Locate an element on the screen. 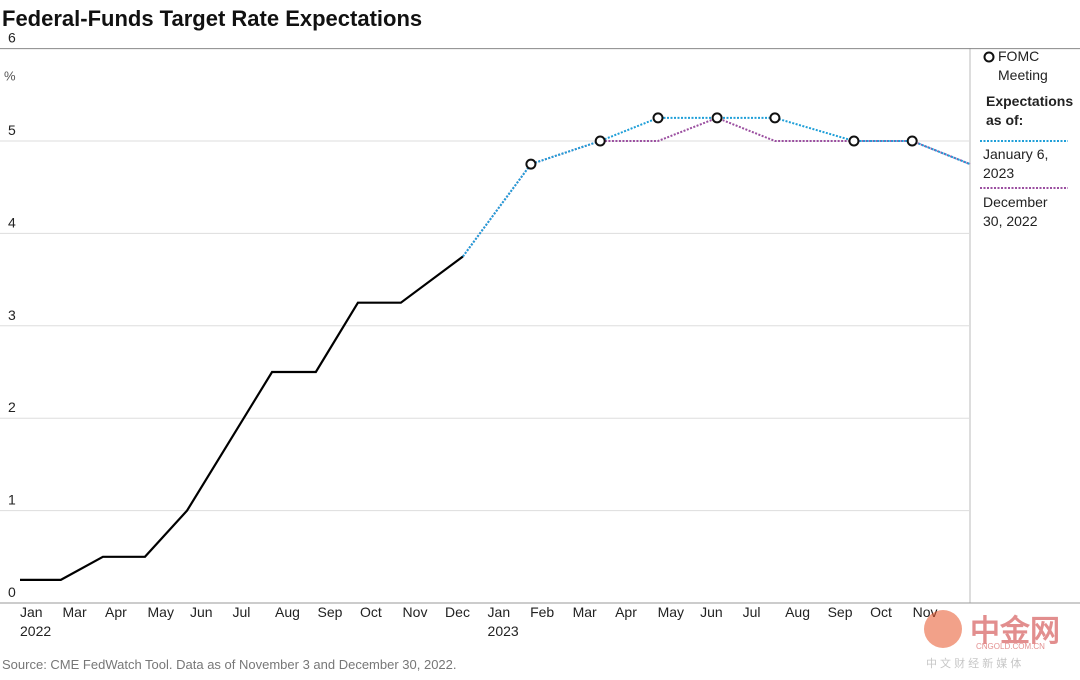 The height and width of the screenshot is (680, 1080). watermark: 中金网 CNGOLD.COM.CN 中 文 财 经 新 媒 体 is located at coordinates (1000, 642).